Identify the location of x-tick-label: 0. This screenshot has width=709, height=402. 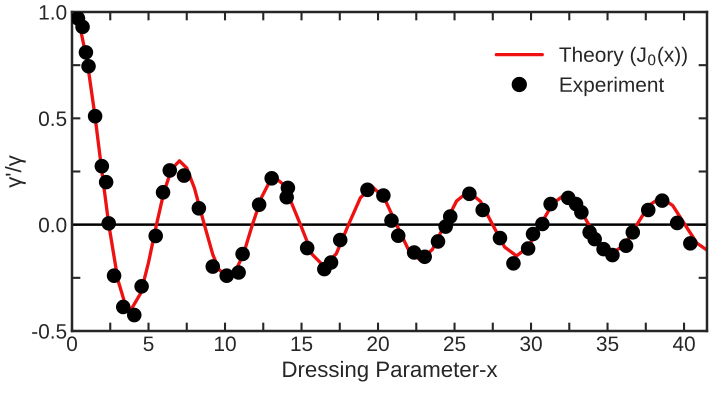
(72, 344).